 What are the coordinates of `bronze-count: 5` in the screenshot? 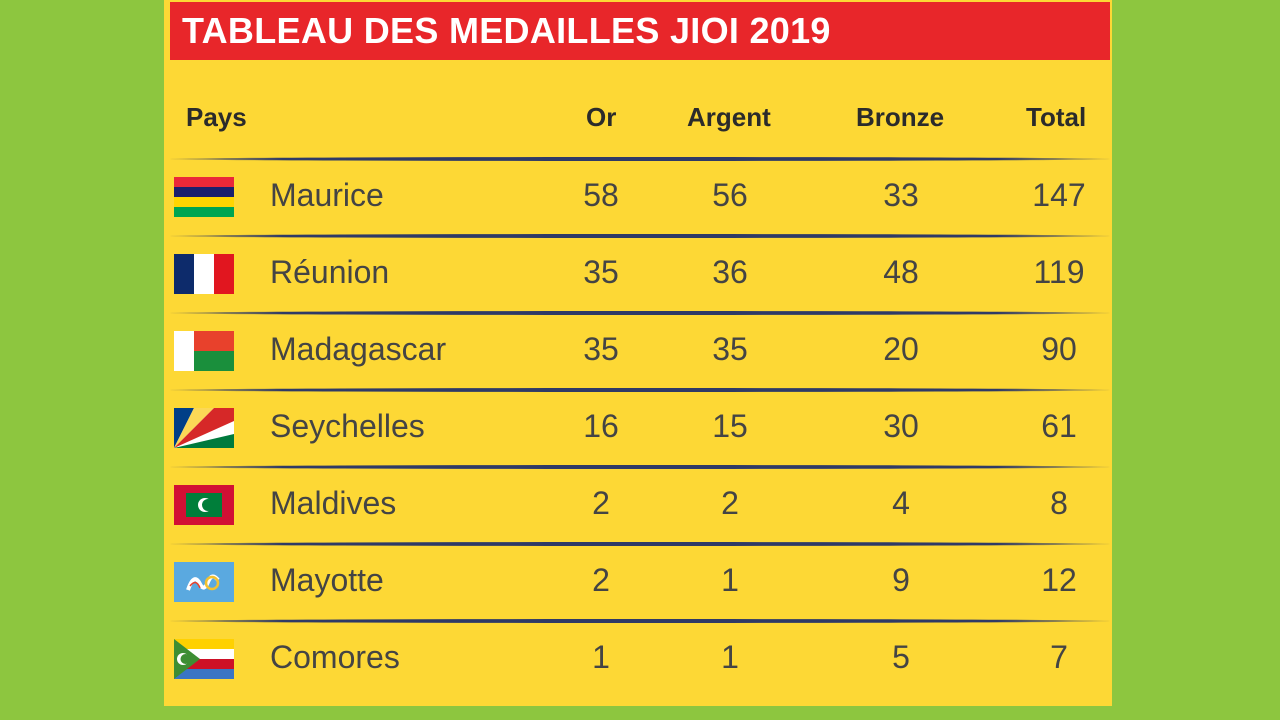 It's located at (901, 657).